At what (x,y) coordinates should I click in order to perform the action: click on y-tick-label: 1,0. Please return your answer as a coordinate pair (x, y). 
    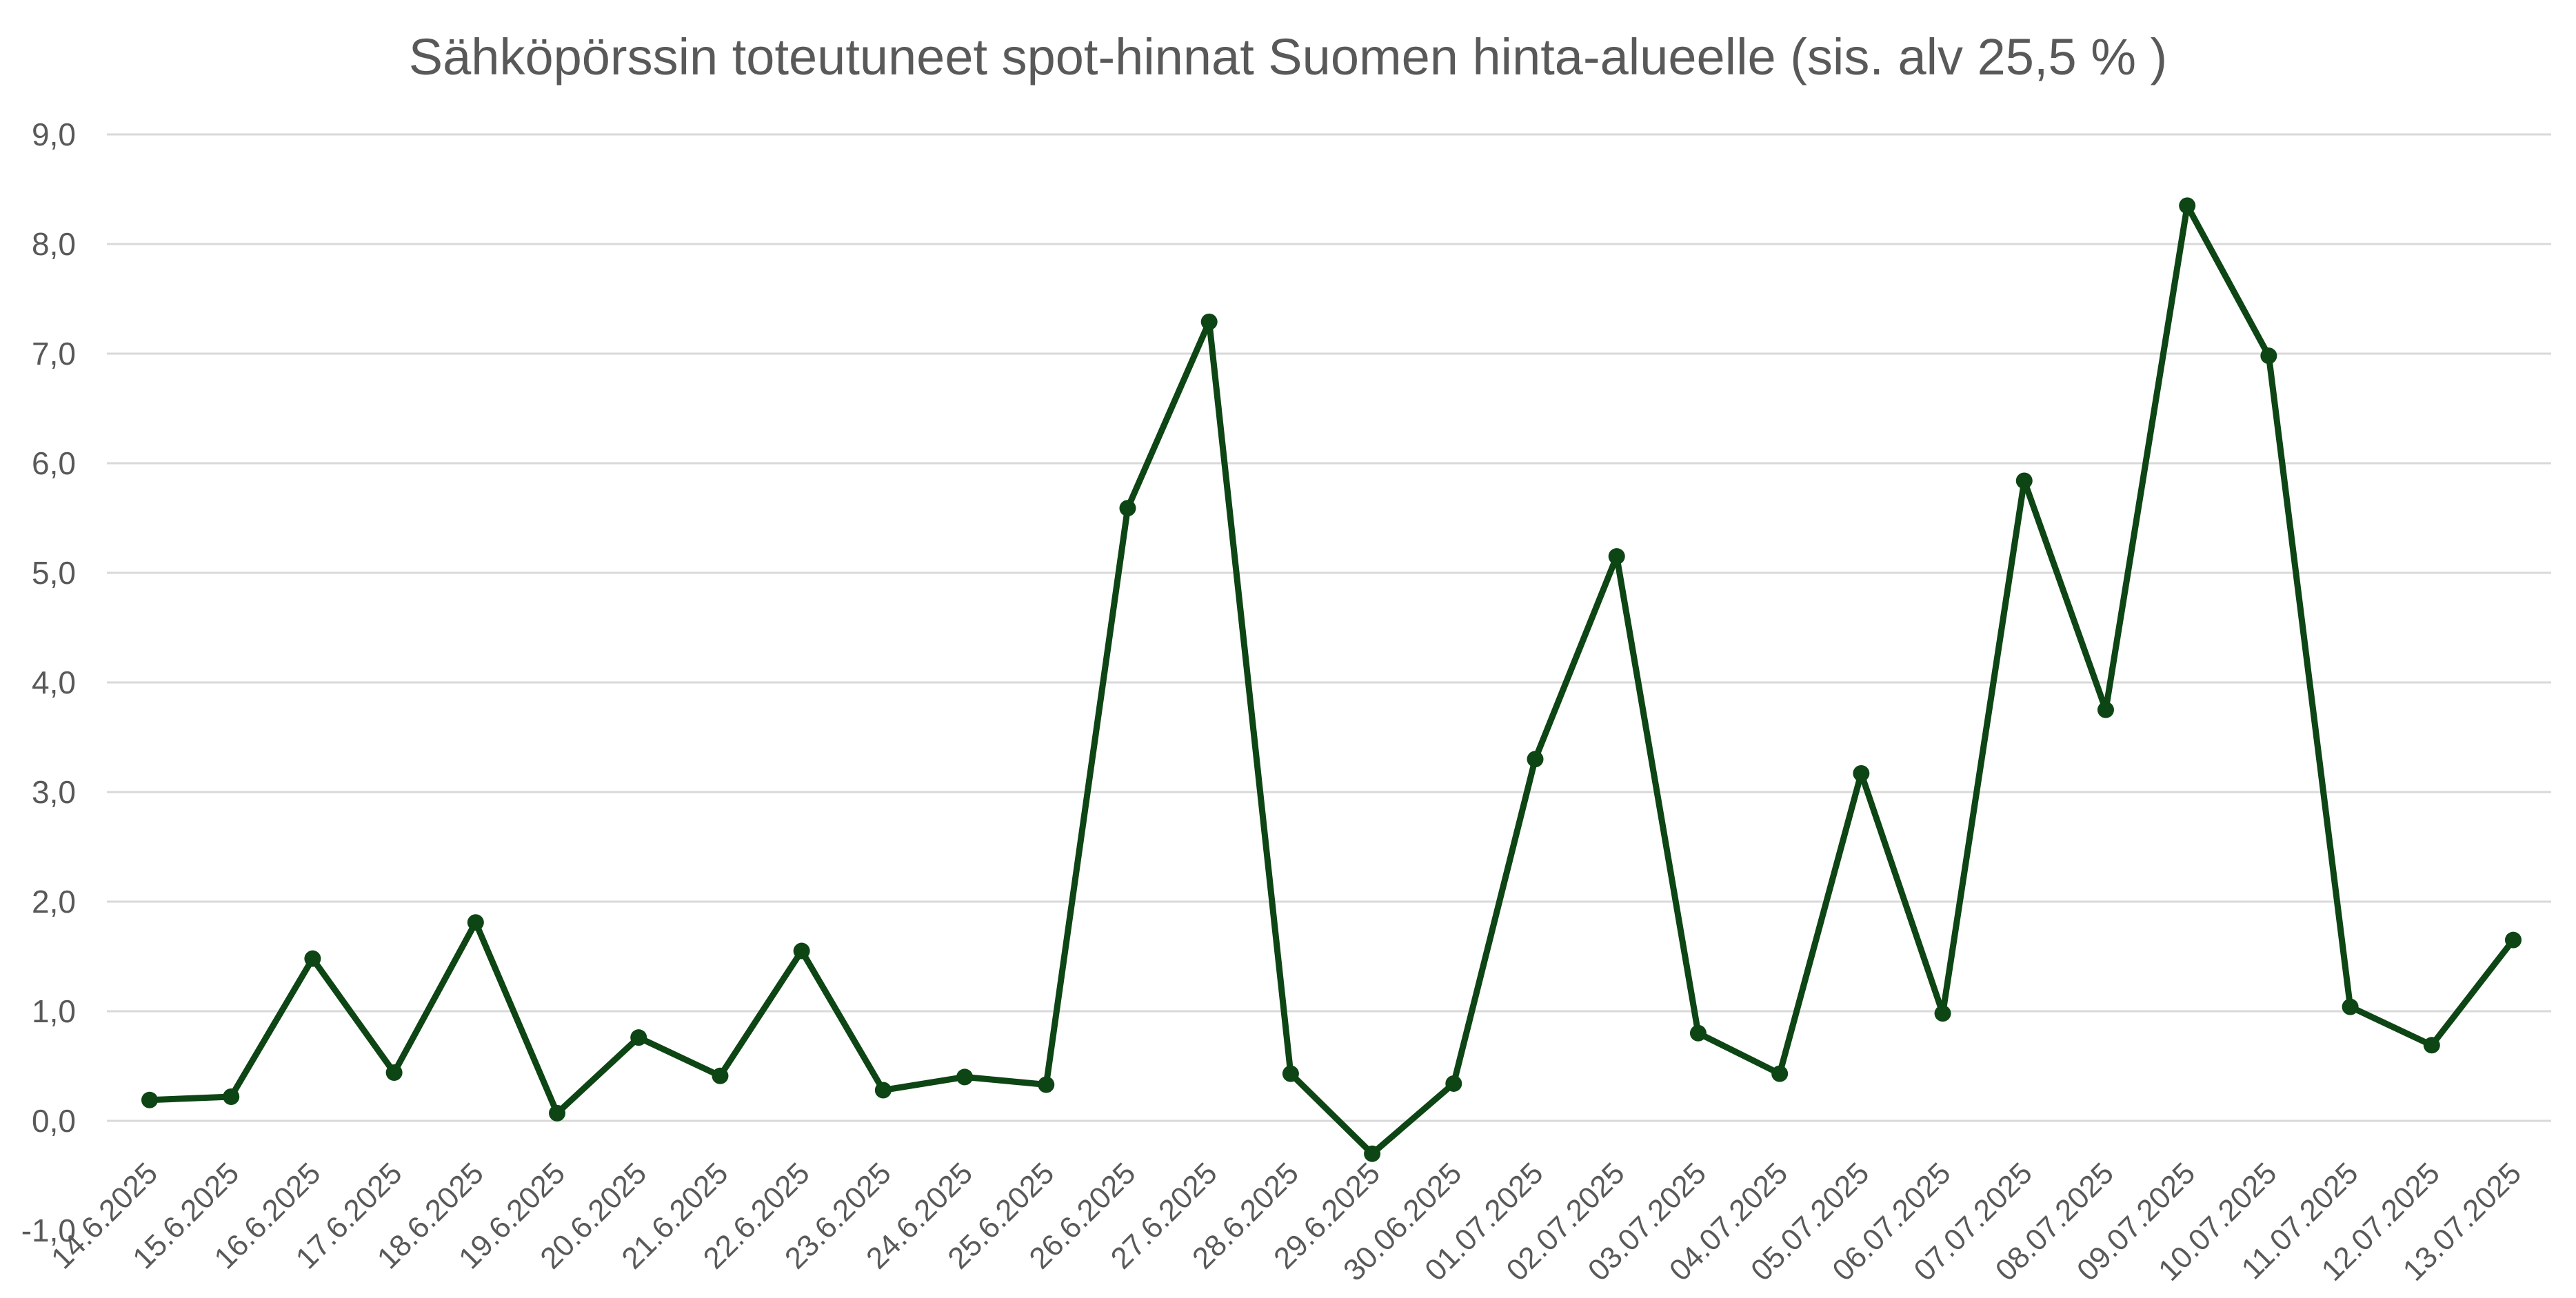
    Looking at the image, I should click on (54, 1011).